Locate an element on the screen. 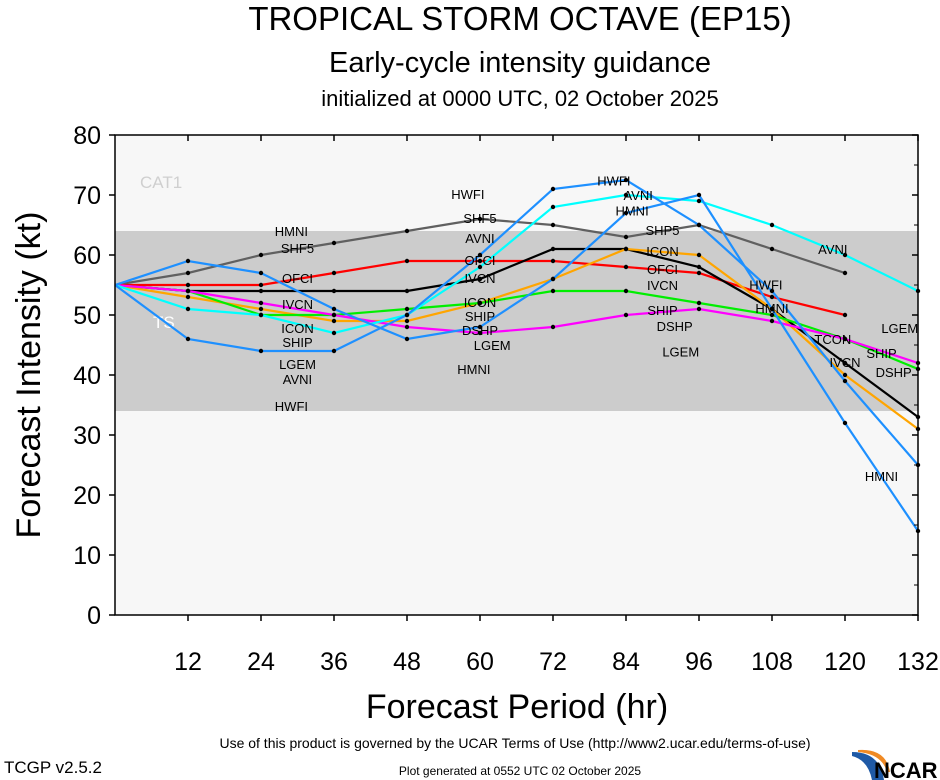  series-label-shf5: SHF5 is located at coordinates (479, 218).